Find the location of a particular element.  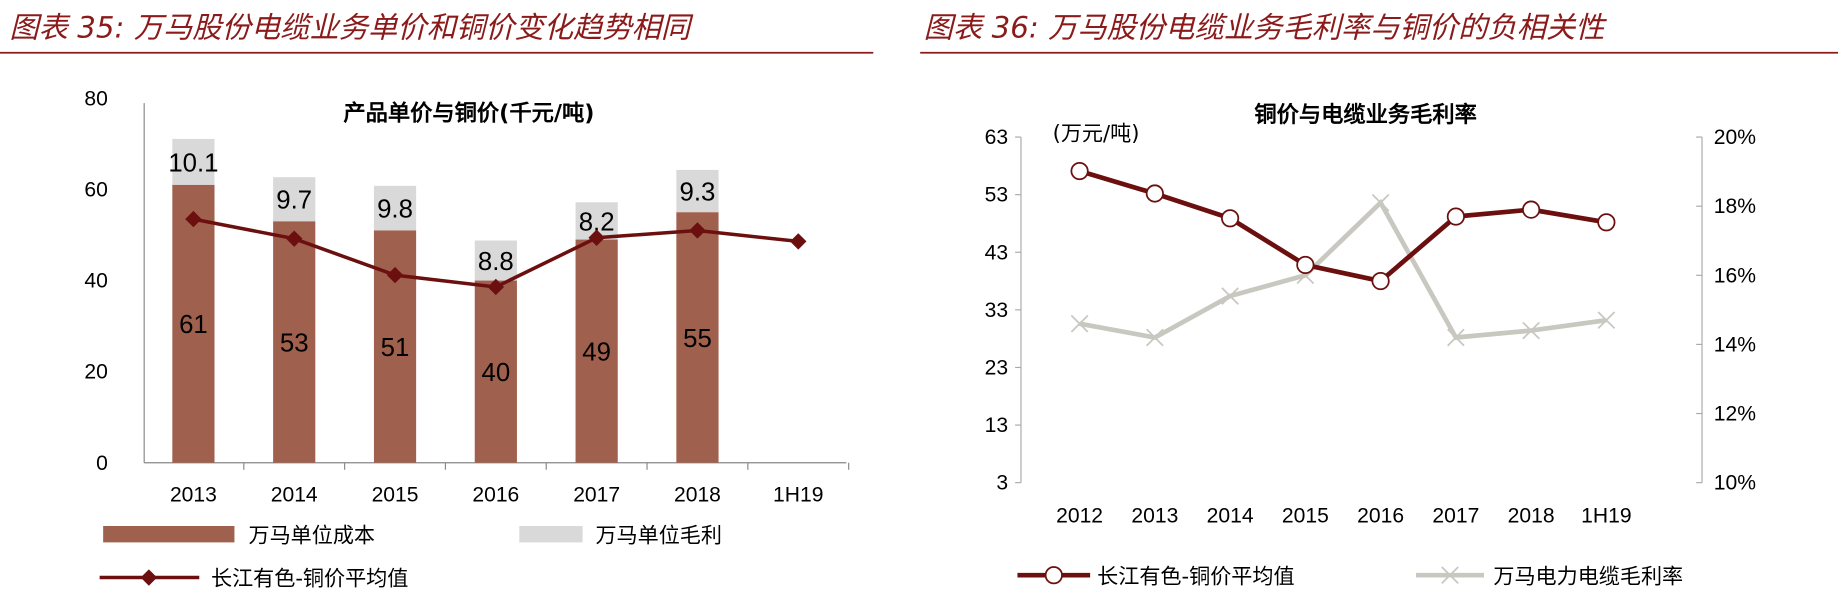

y-tick-label: 63 is located at coordinates (996, 137).